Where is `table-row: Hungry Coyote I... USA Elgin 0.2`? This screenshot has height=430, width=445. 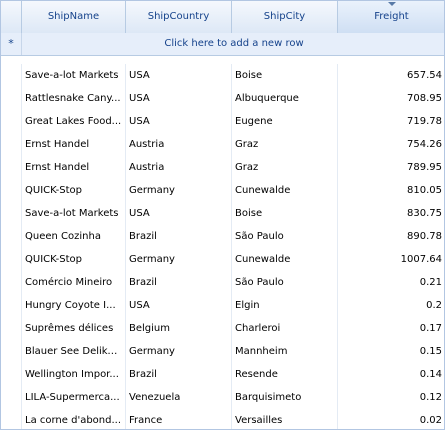
table-row: Hungry Coyote I... USA Elgin 0.2 is located at coordinates (222, 305).